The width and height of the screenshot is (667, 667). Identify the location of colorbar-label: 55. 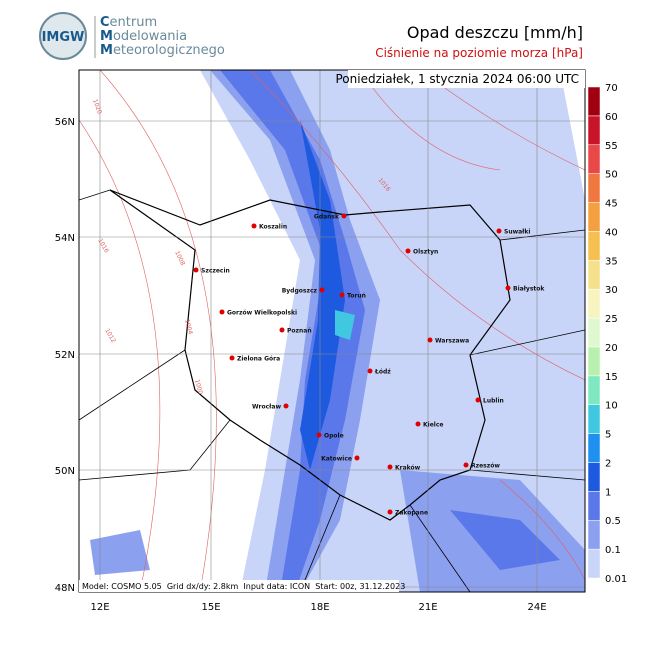
(611, 146).